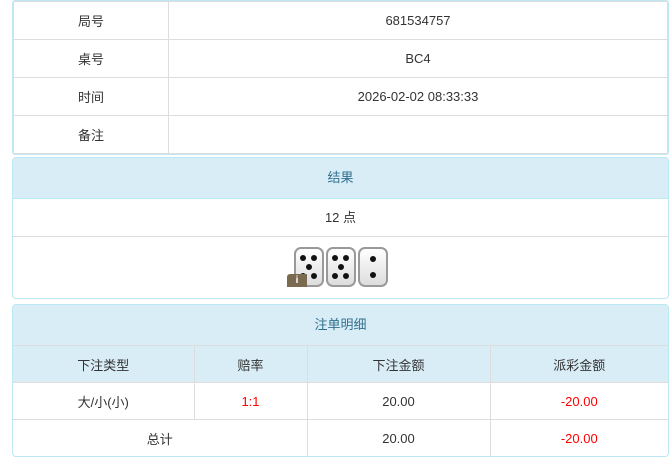 This screenshot has height=457, width=671. I want to click on table-header: 下注类型 赔率 下注金额 派彩金额, so click(340, 364).